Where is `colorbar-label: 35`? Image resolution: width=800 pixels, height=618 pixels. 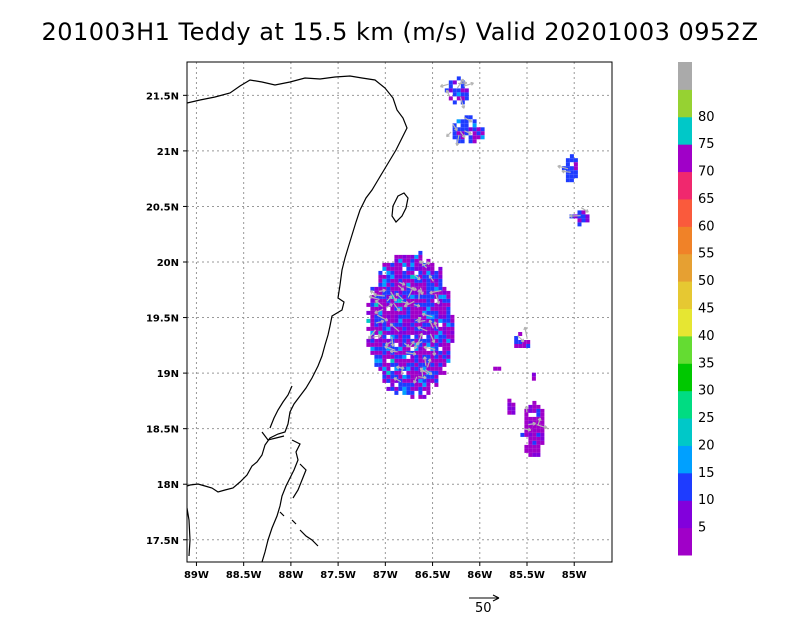
colorbar-label: 35 is located at coordinates (706, 363).